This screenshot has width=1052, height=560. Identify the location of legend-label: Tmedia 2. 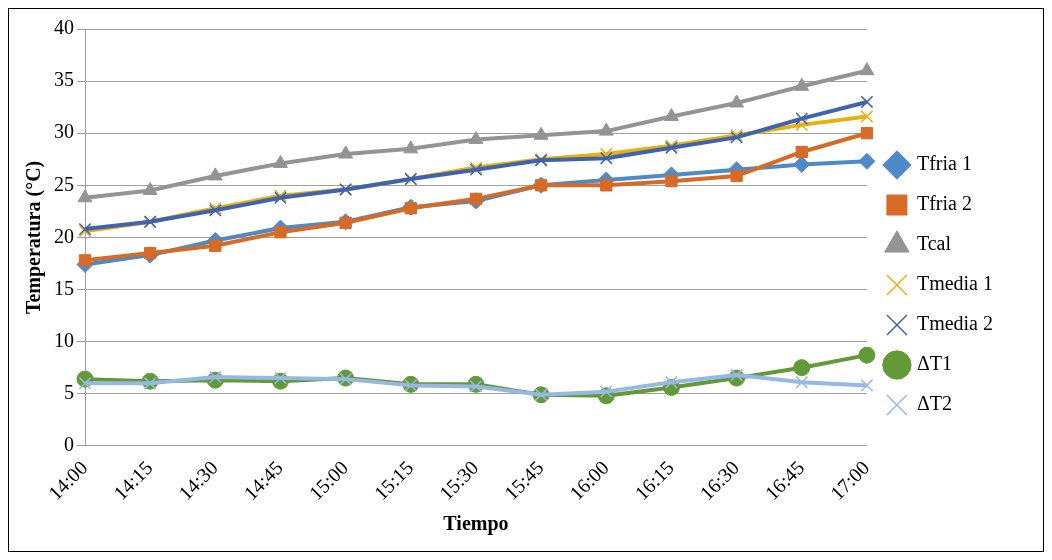
(955, 323).